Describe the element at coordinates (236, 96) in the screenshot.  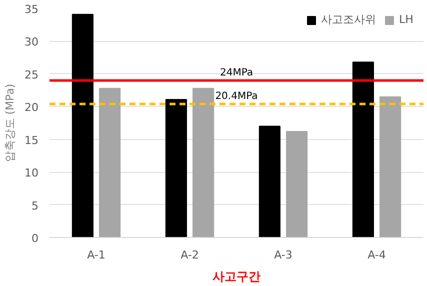
I see `ref-line-label: 20.4MPa` at that location.